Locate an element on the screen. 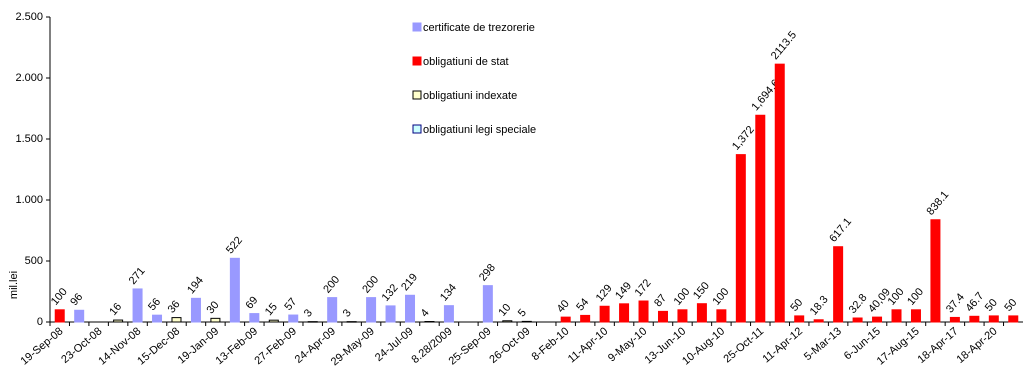  x-tick-label: 11-Apr-12 is located at coordinates (782, 345).